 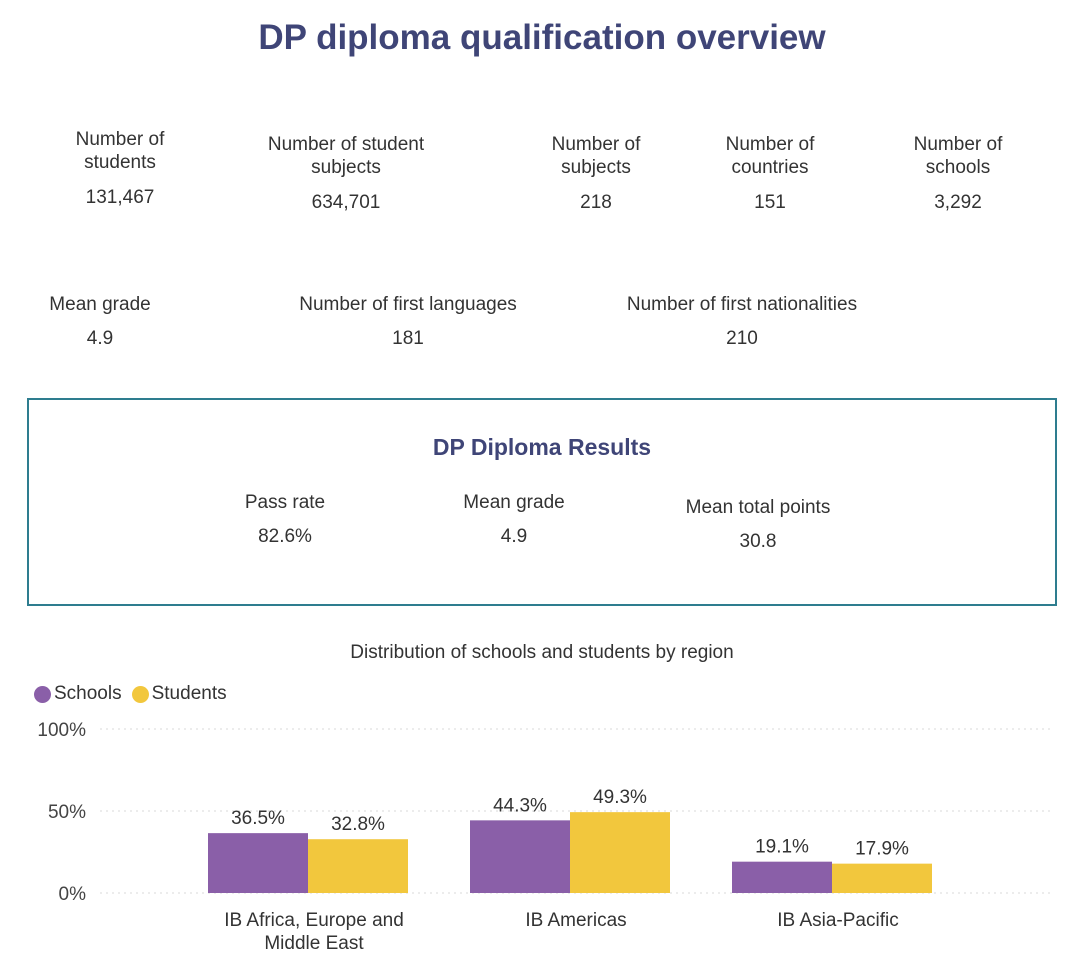 I want to click on data-label: 49.3%, so click(x=620, y=797).